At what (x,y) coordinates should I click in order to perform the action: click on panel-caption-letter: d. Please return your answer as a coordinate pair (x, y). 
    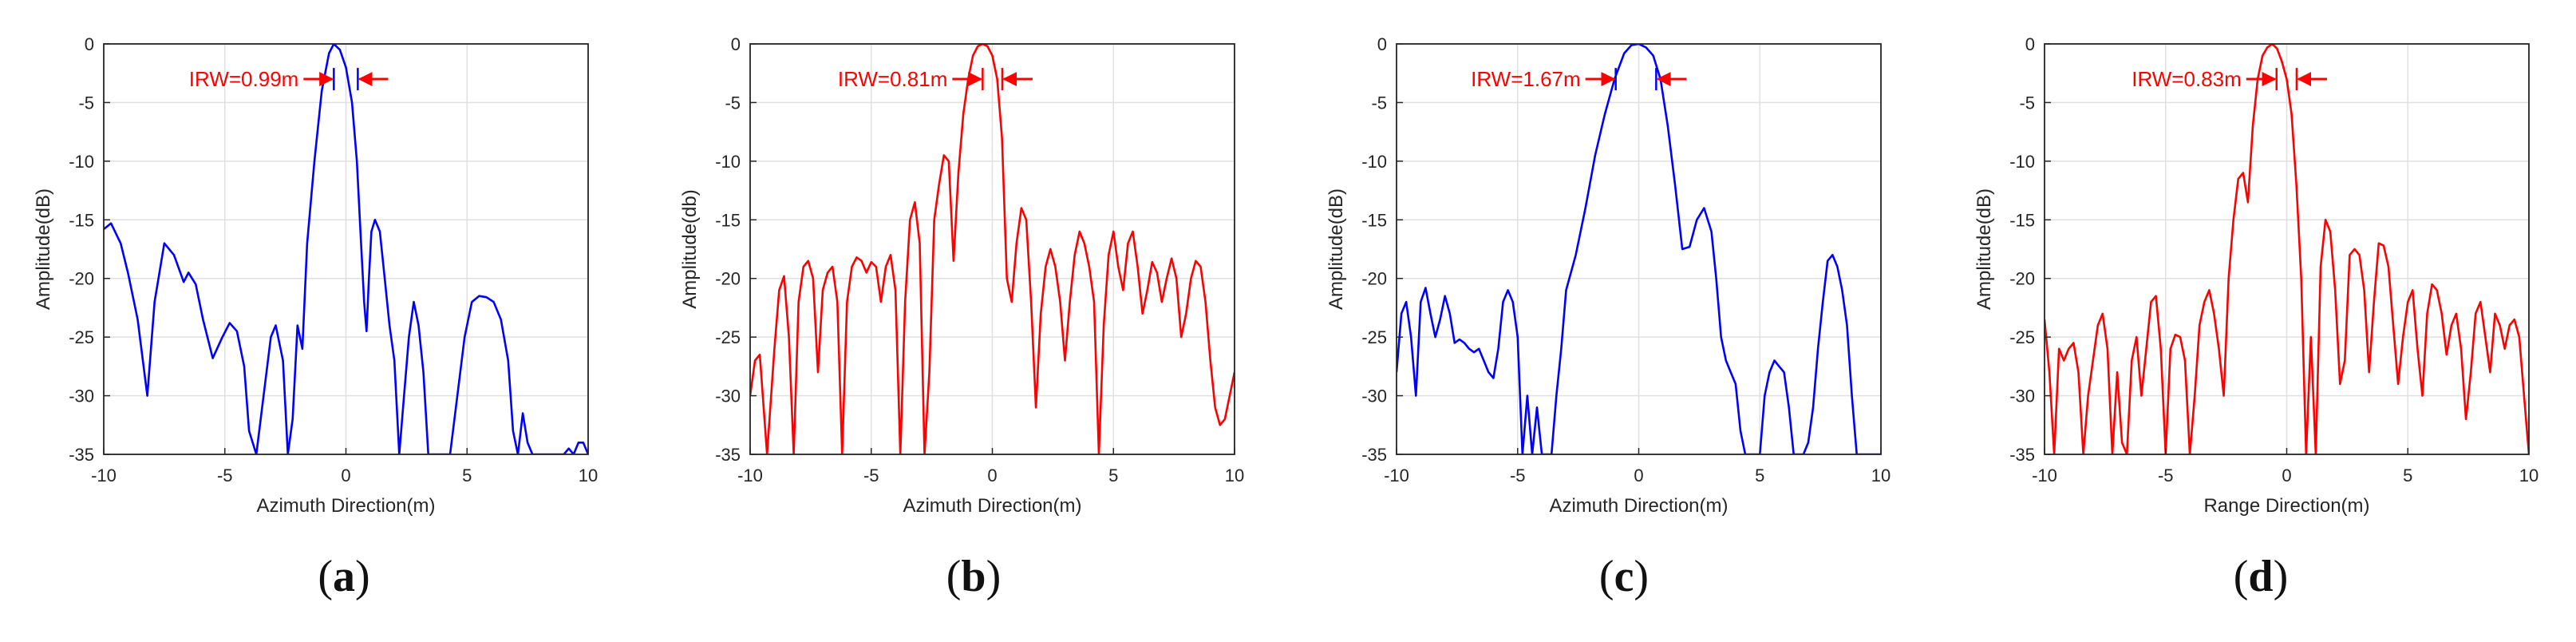
    Looking at the image, I should click on (2261, 576).